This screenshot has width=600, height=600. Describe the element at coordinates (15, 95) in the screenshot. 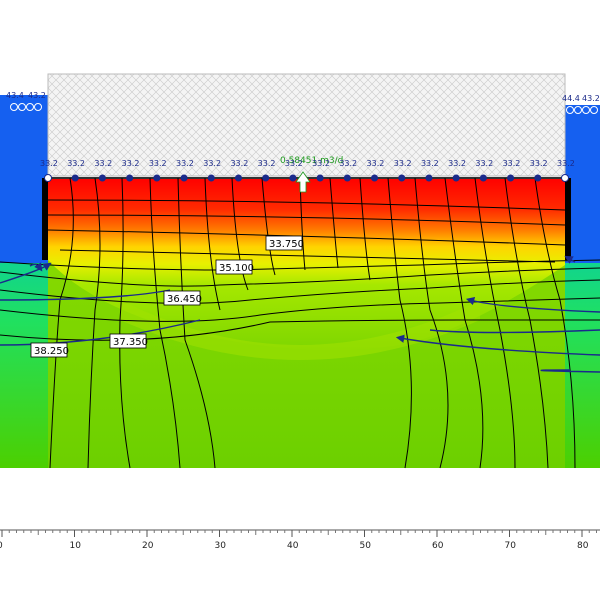

I see `left-head-label-1: 43.4` at that location.